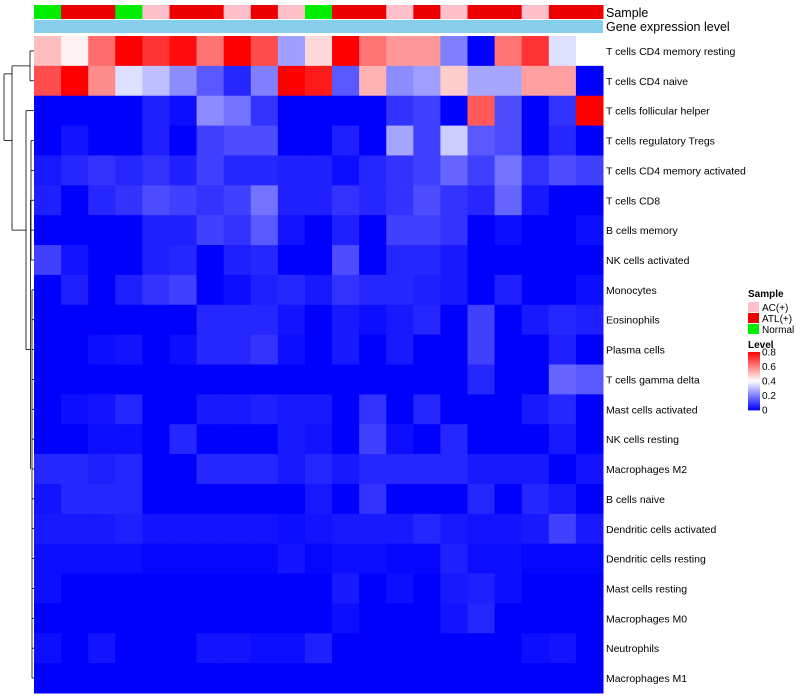  Describe the element at coordinates (775, 308) in the screenshot. I see `legend-sample-label: AC(+)` at that location.